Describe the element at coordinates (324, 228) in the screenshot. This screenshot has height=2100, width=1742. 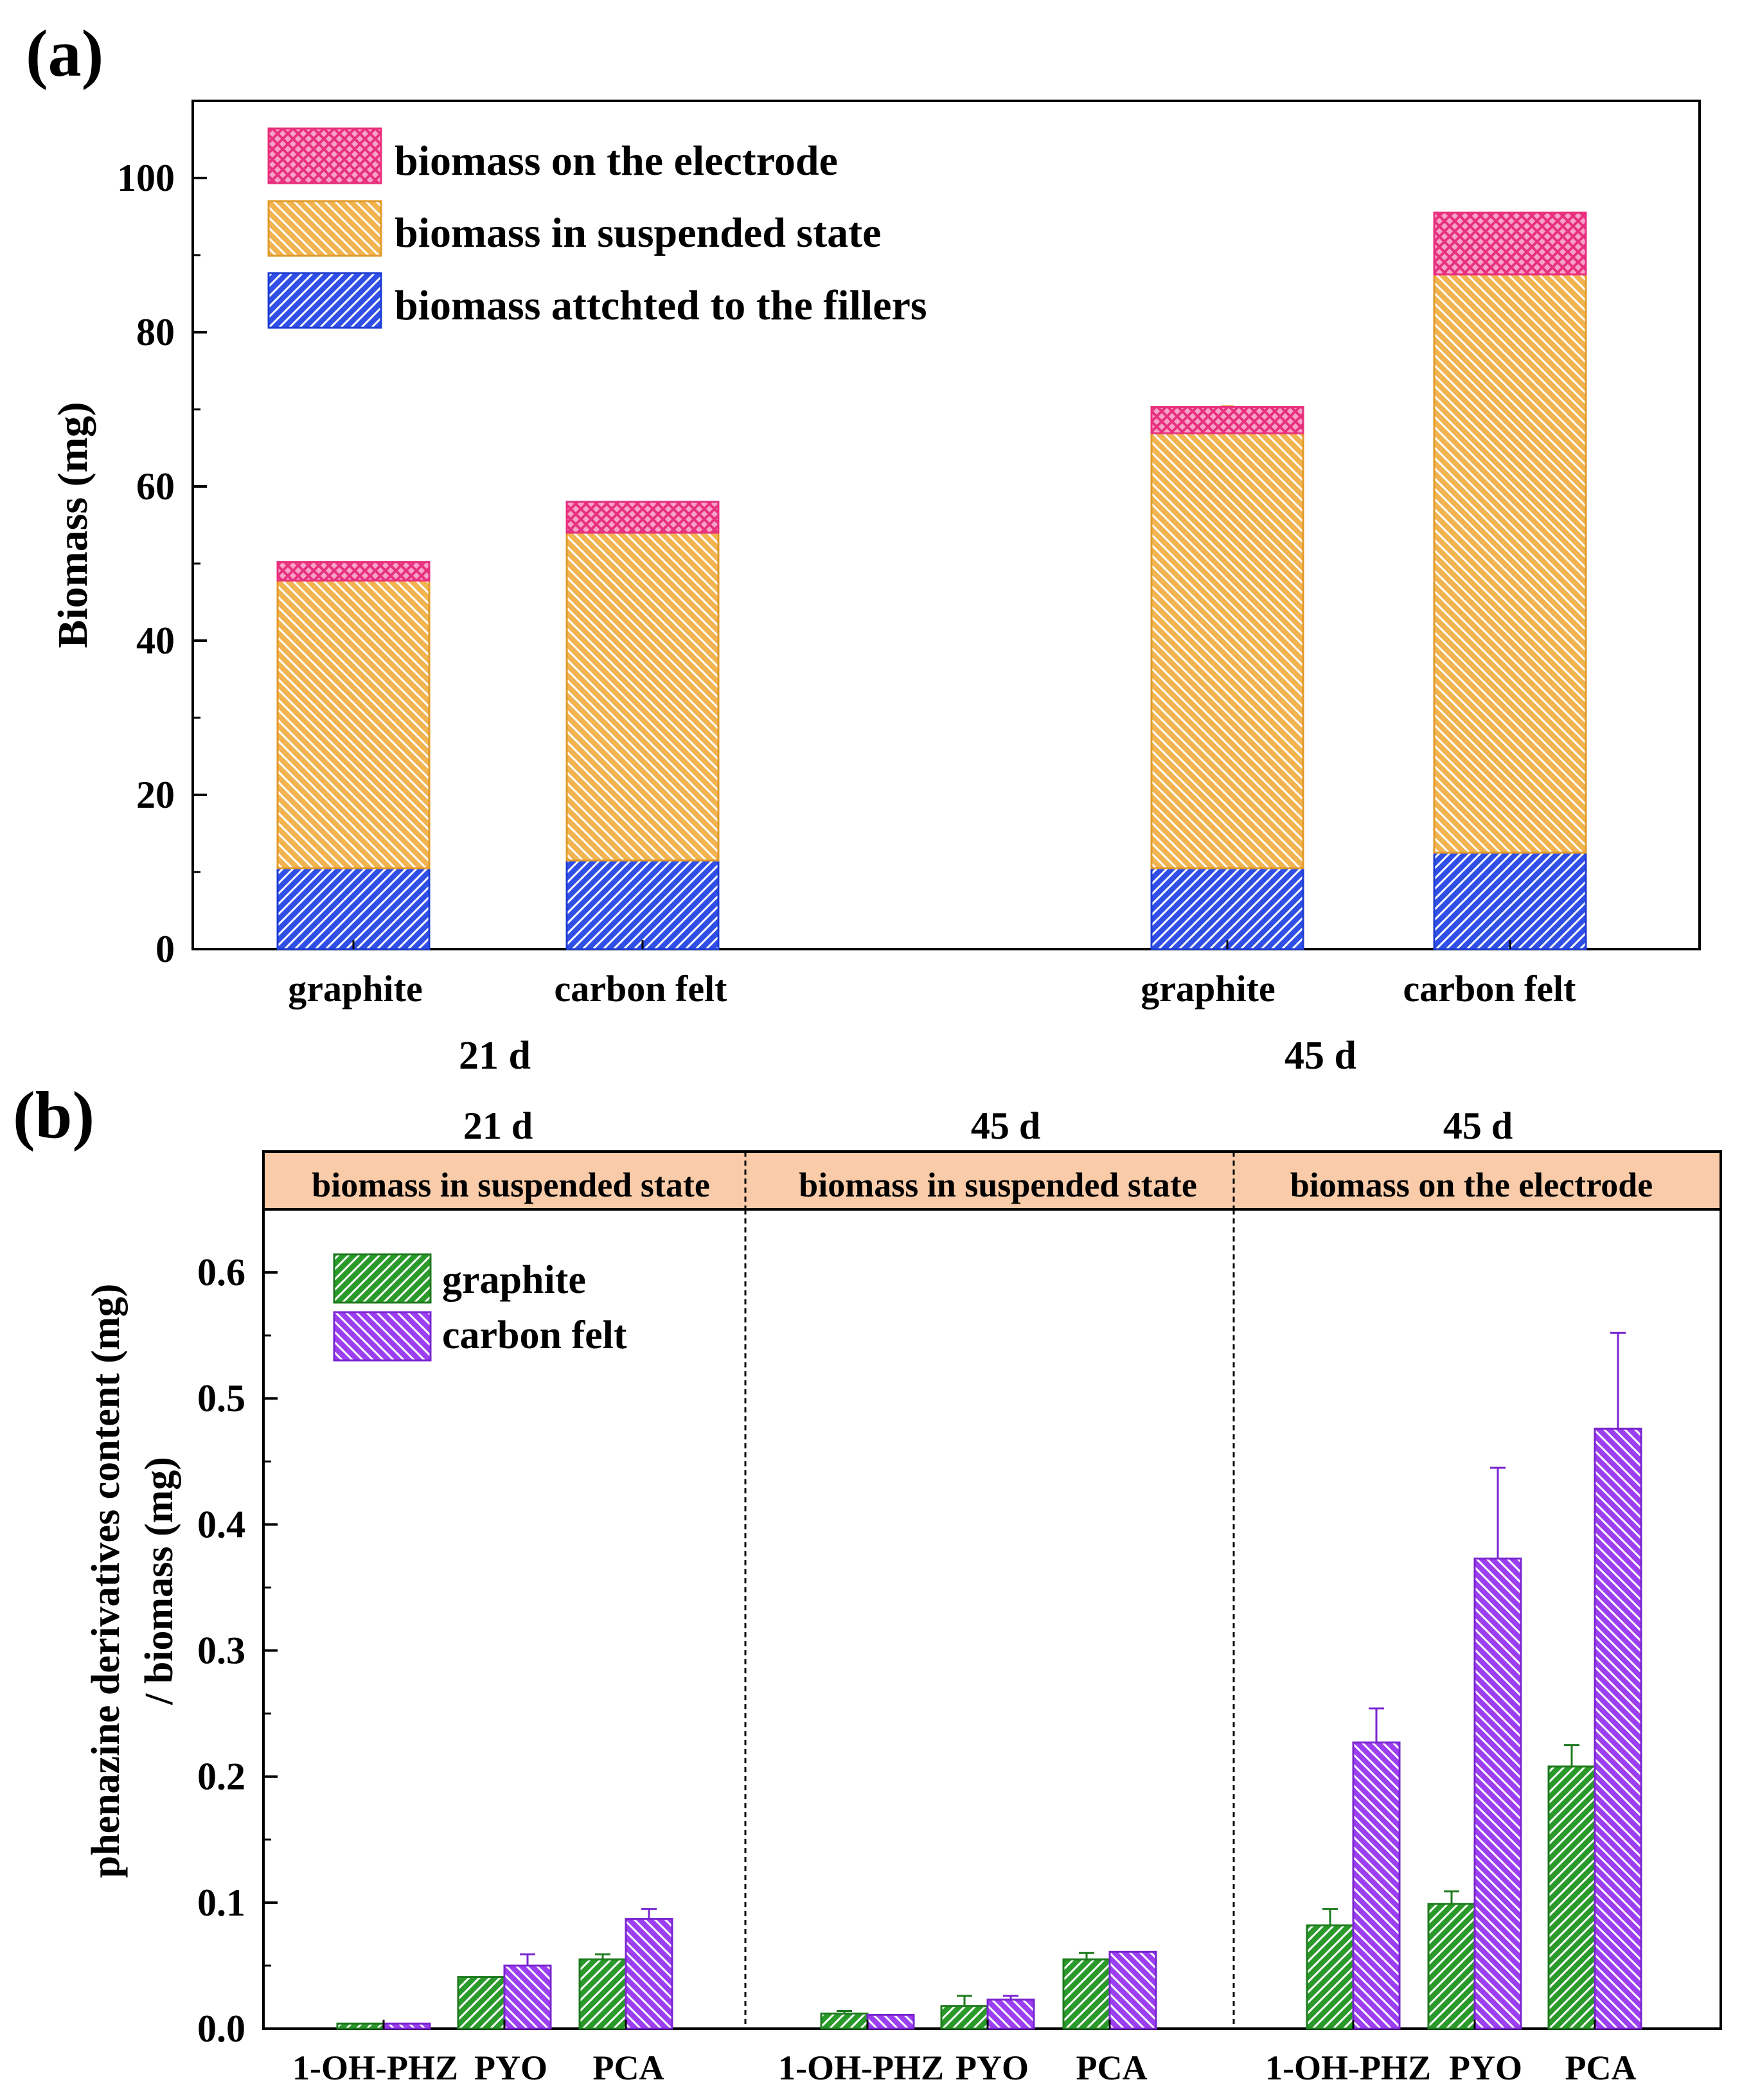
I see `legend-swatch-suspended` at that location.